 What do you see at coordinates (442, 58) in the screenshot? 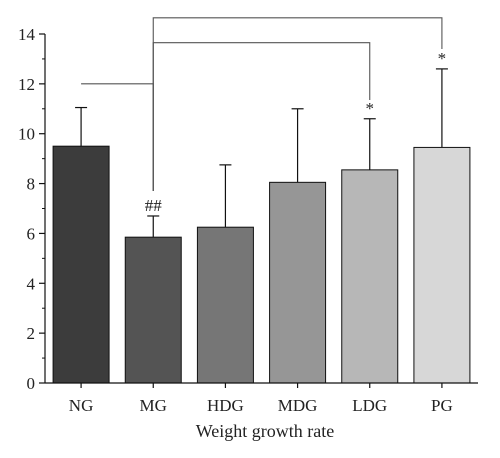
I see `significance-mark-pg: *` at bounding box center [442, 58].